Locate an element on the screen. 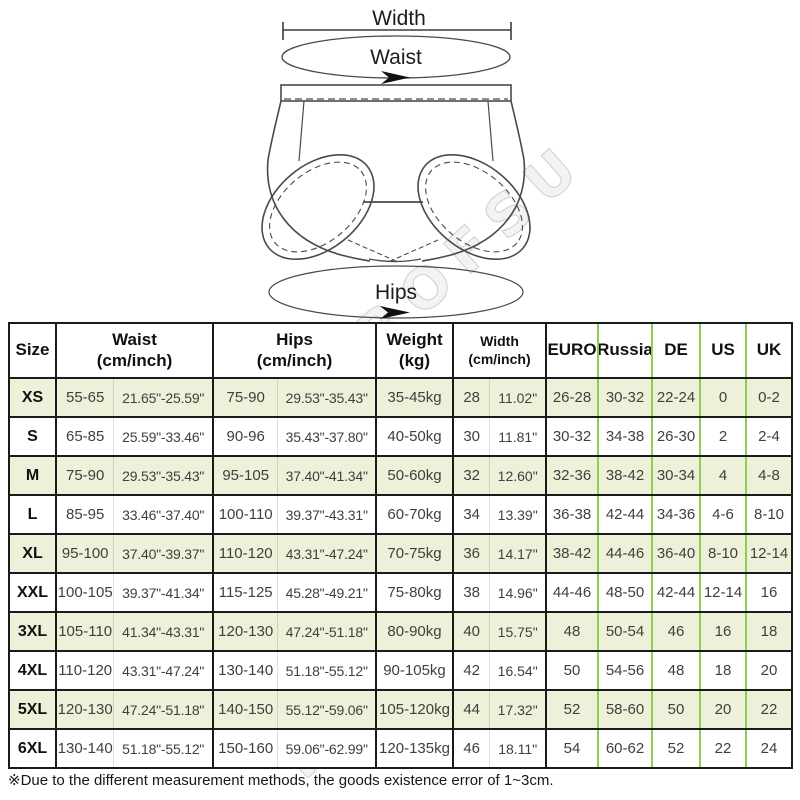 Image resolution: width=800 pixels, height=800 pixels. uk-cell: 16 is located at coordinates (769, 592).